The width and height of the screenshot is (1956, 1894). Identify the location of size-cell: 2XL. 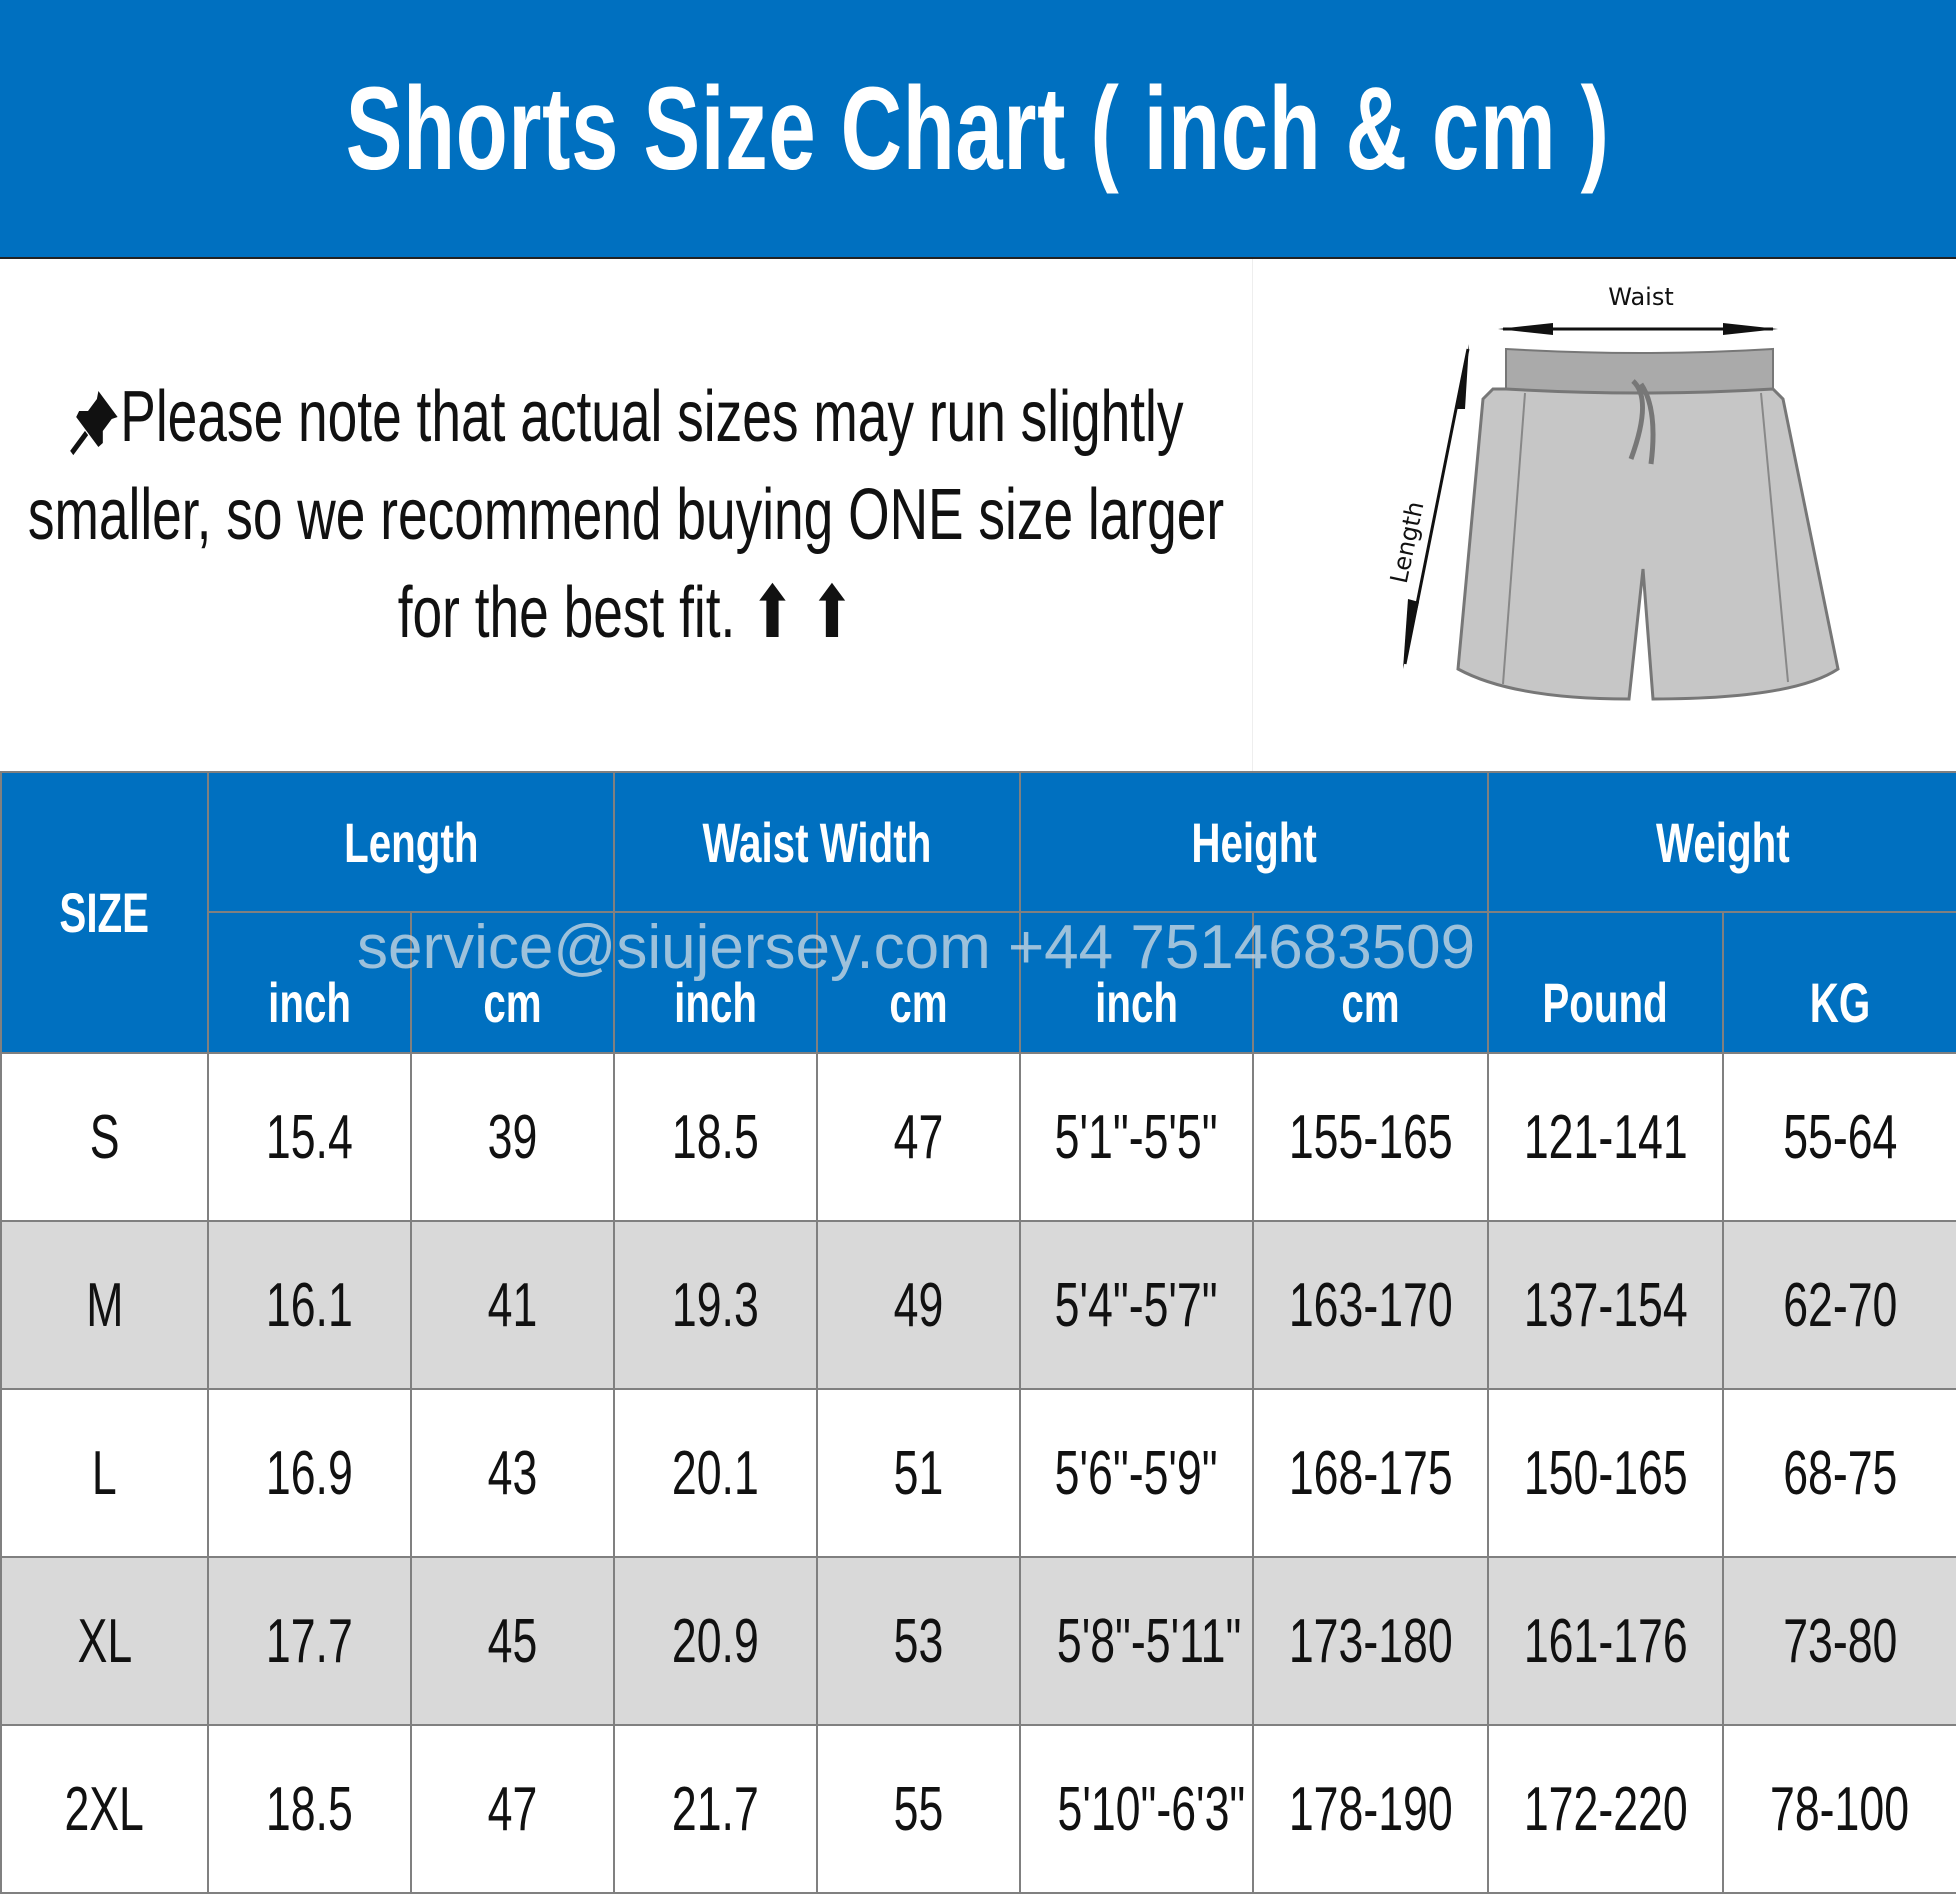
(104, 1809).